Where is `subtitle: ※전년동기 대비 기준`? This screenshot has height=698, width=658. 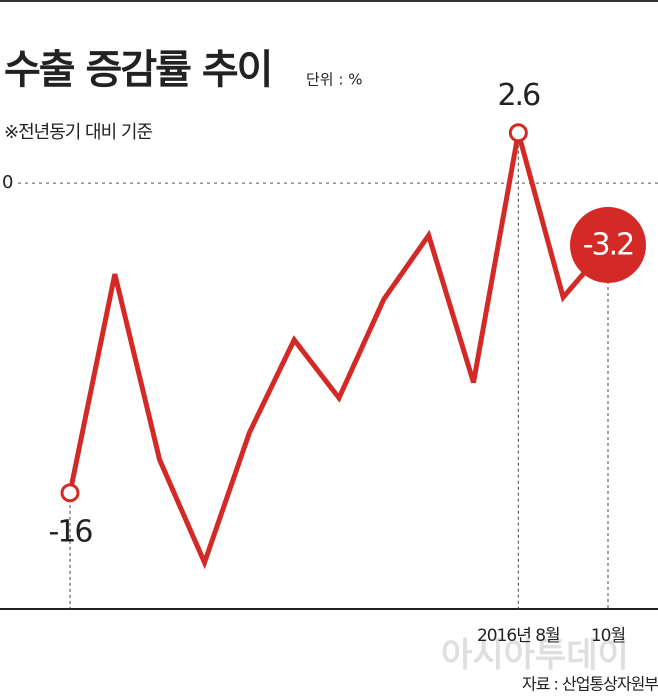
subtitle: ※전년동기 대비 기준 is located at coordinates (78, 132).